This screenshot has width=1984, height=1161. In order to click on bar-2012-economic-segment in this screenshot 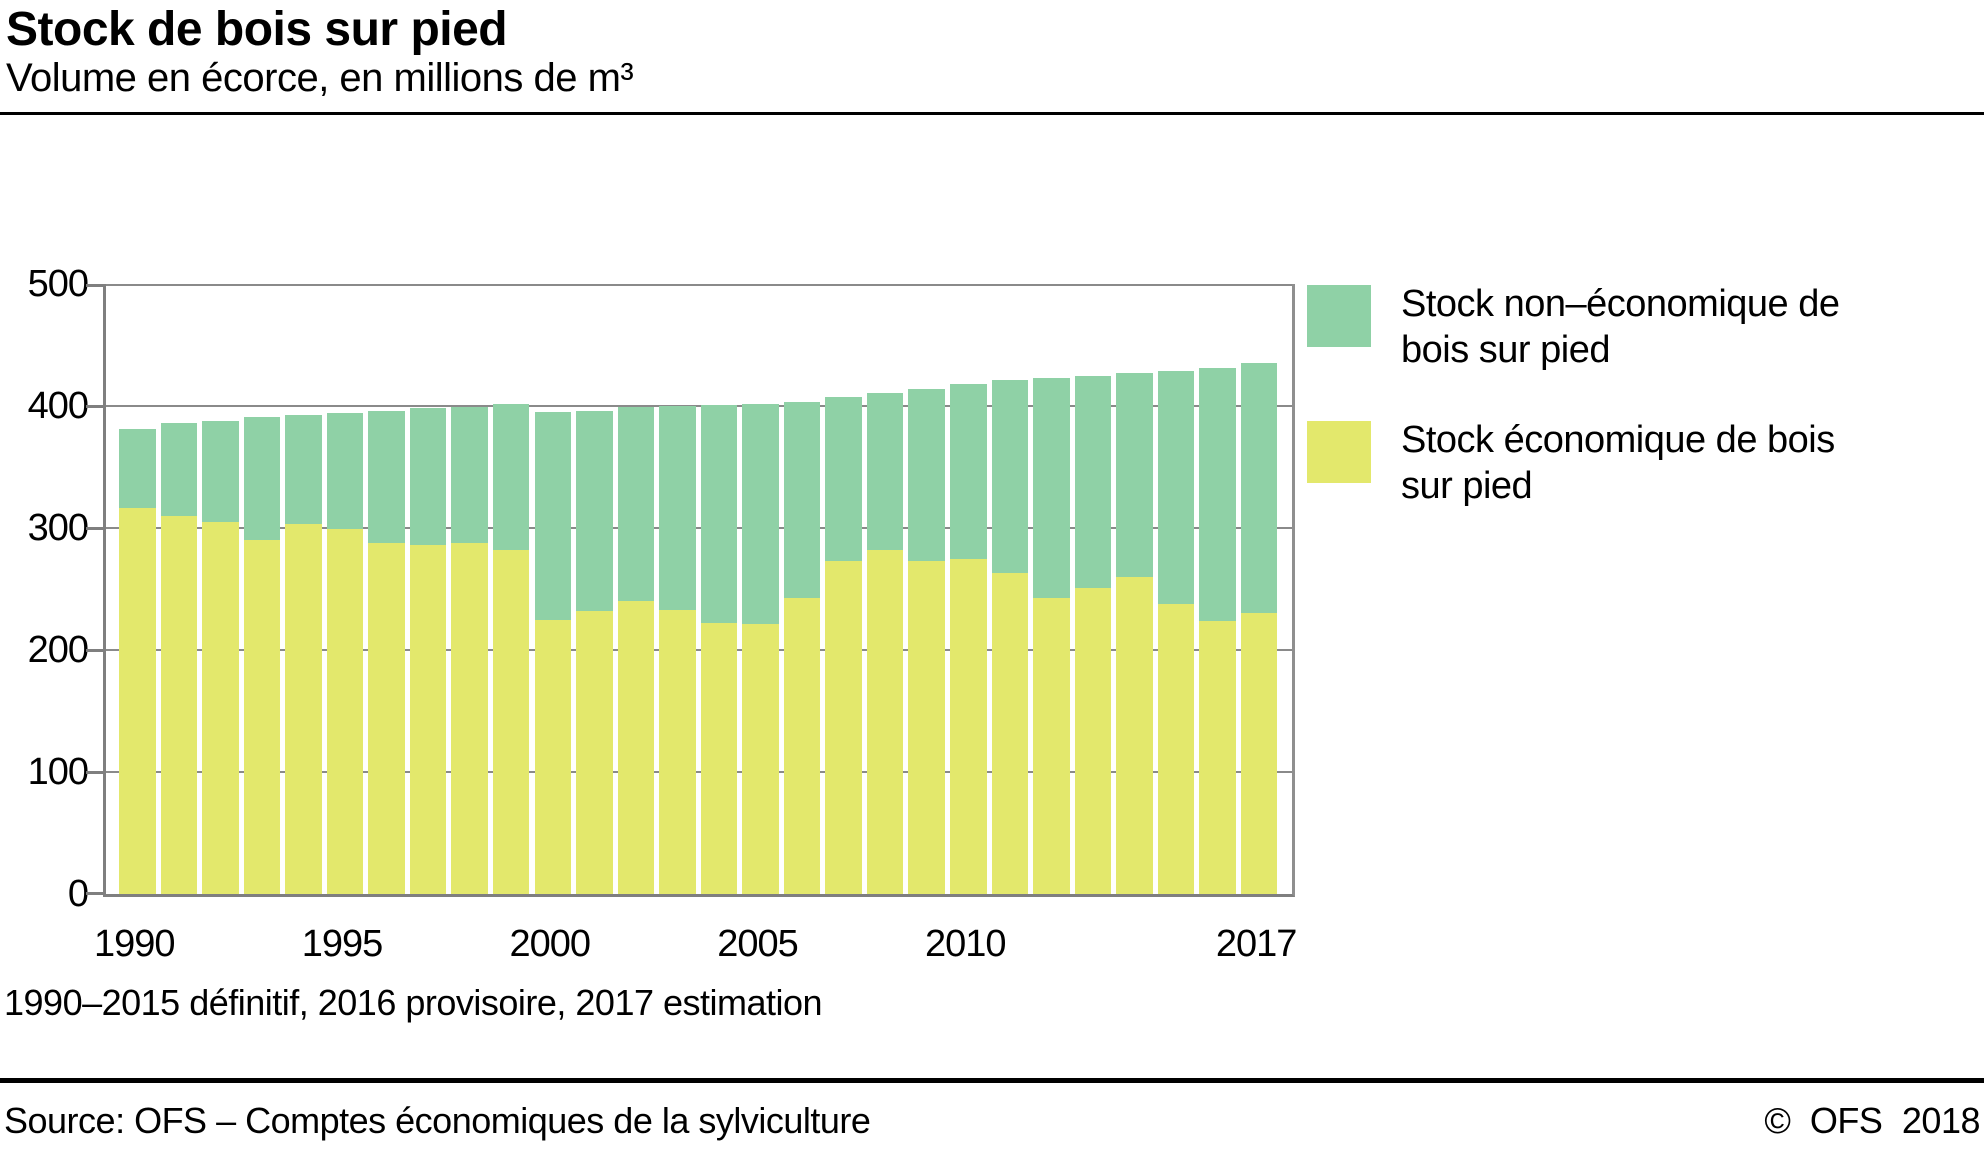, I will do `click(1051, 745)`.